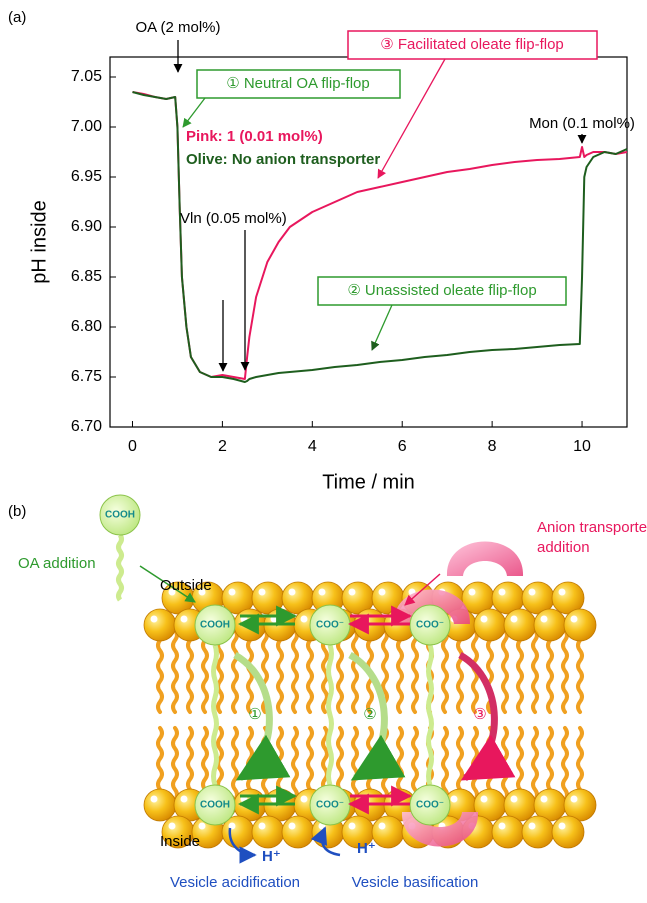 This screenshot has width=647, height=903. Describe the element at coordinates (86, 376) in the screenshot. I see `y-tick-label: 6.75` at that location.